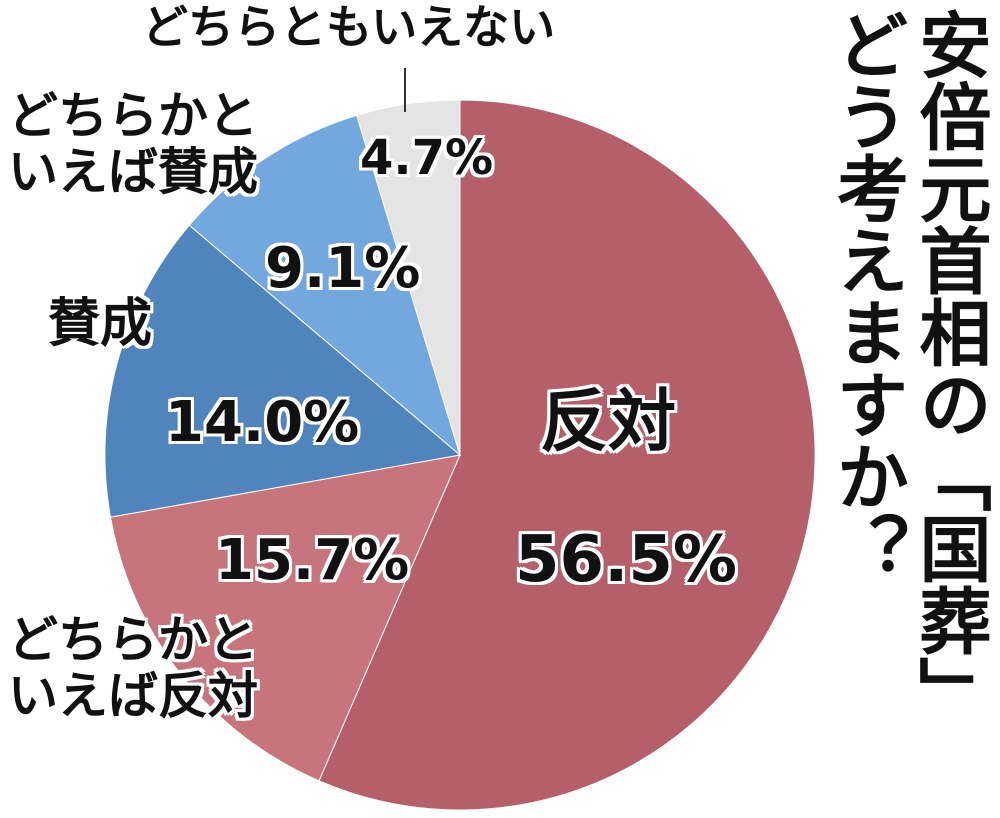 Image resolution: width=1000 pixels, height=818 pixels. I want to click on value-label: 9.1%, so click(343, 268).